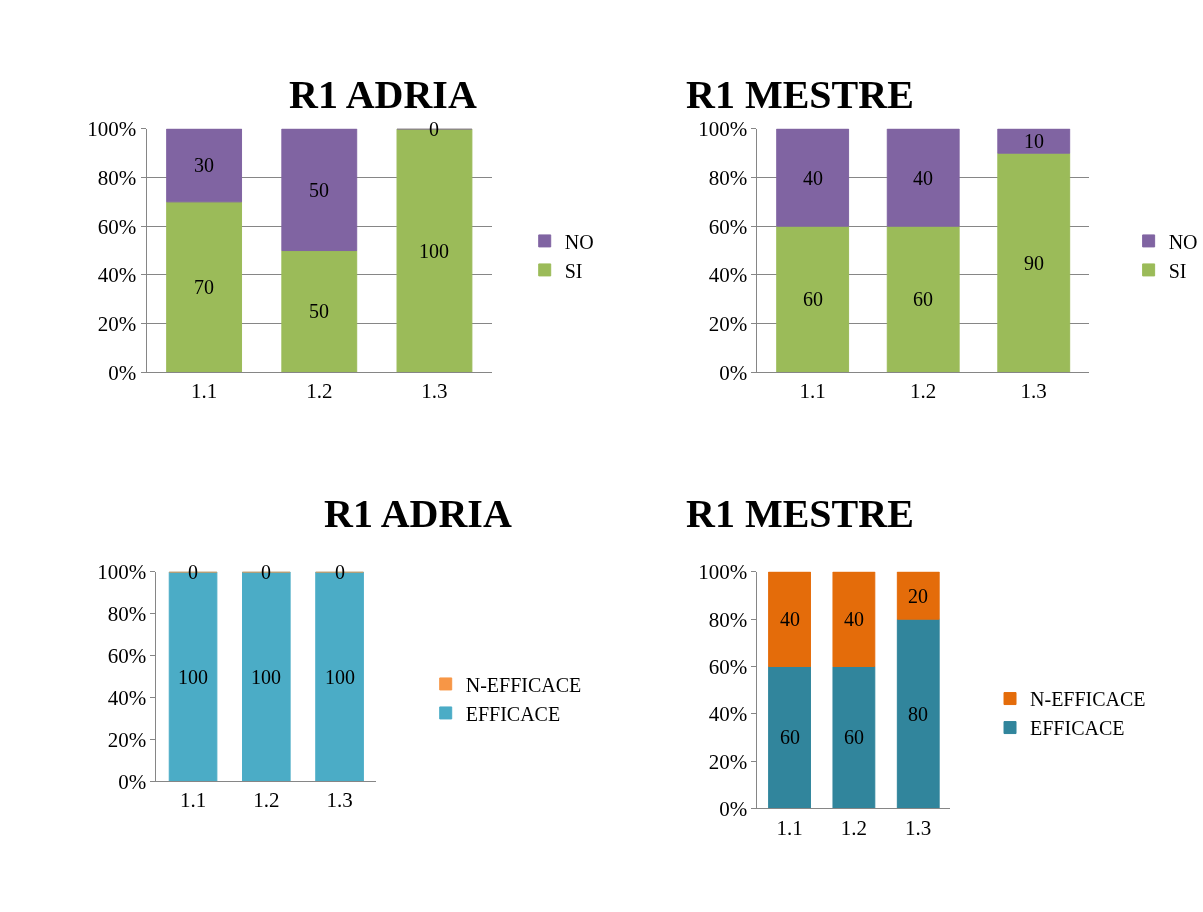  What do you see at coordinates (1034, 141) in the screenshot?
I see `data-label: 10` at bounding box center [1034, 141].